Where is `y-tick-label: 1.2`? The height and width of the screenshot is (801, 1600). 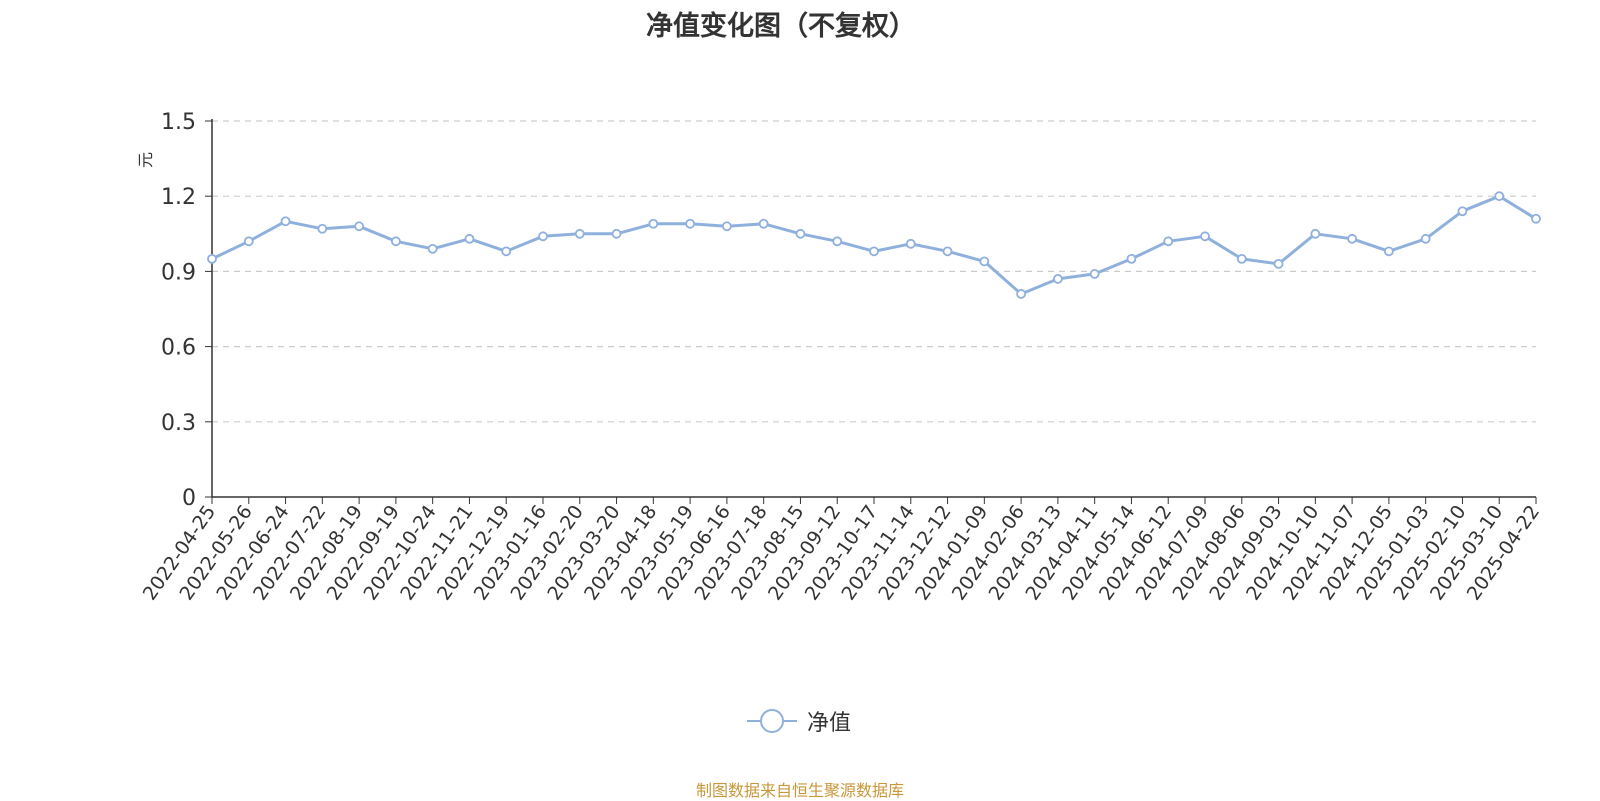 y-tick-label: 1.2 is located at coordinates (178, 197).